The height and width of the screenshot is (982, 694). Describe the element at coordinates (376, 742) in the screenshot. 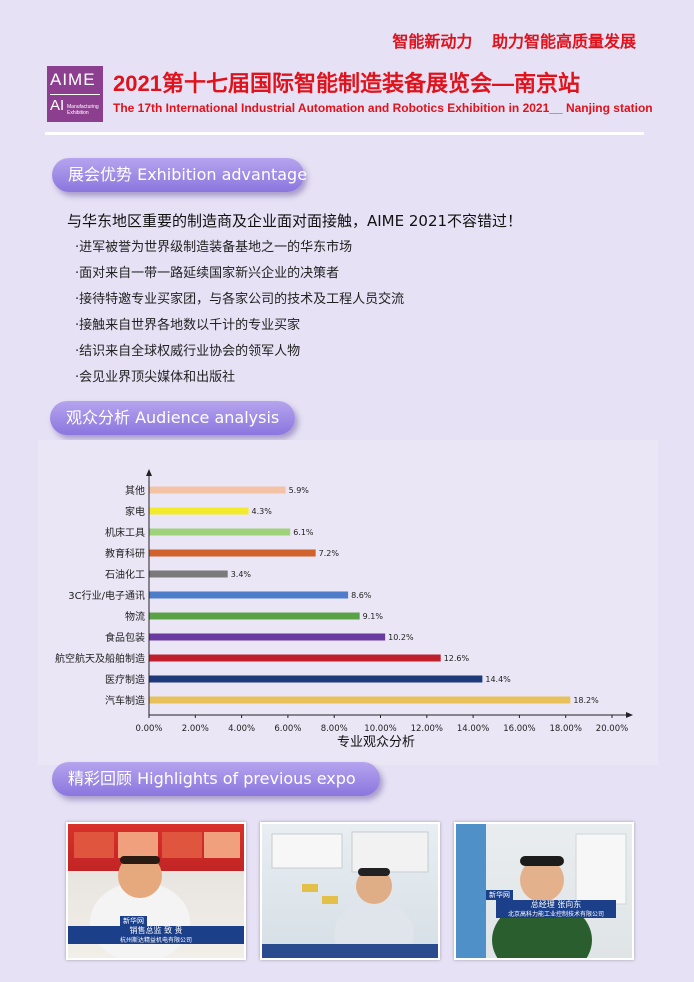

I see `x-axis-title: 专业观众分析` at that location.